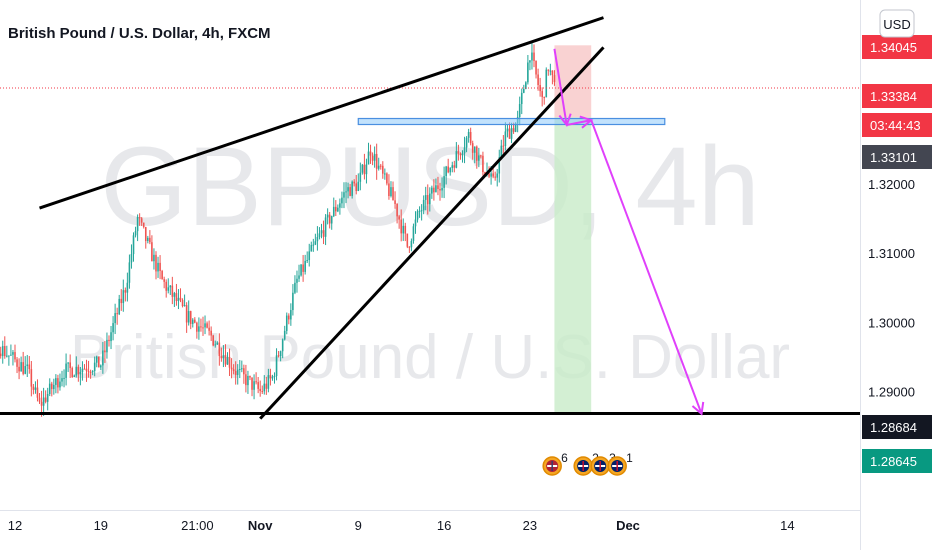 The width and height of the screenshot is (932, 550). What do you see at coordinates (530, 525) in the screenshot?
I see `time-tick-label: 23` at bounding box center [530, 525].